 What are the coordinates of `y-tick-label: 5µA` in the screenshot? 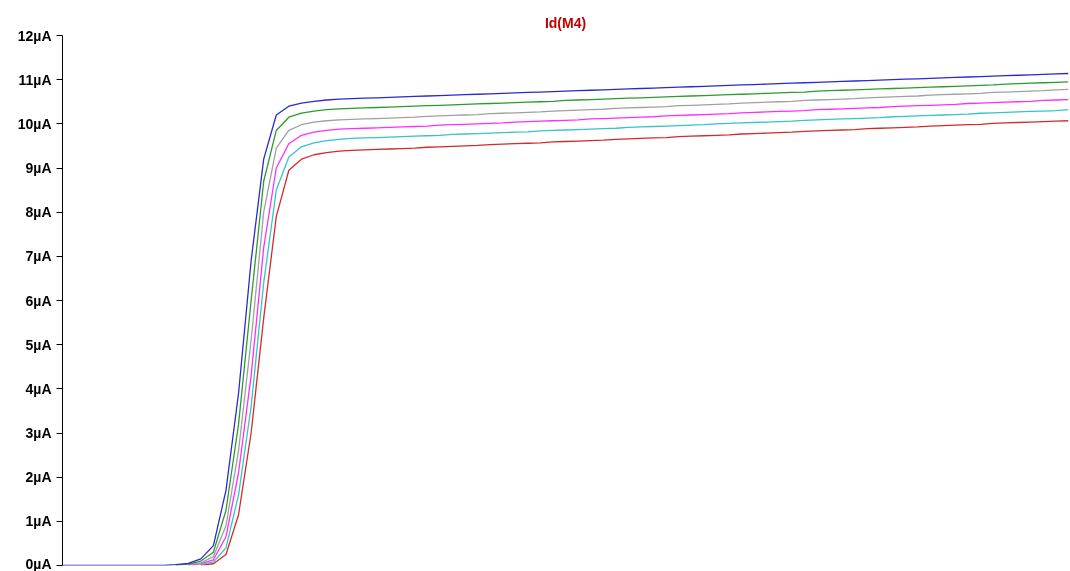 It's located at (38, 344).